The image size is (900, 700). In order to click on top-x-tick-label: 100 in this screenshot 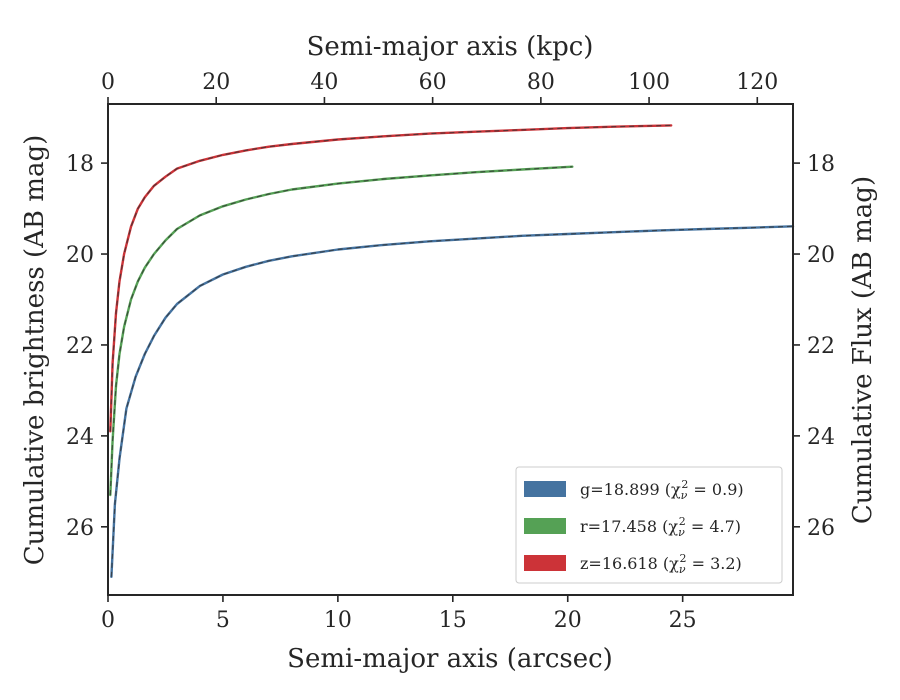, I will do `click(649, 82)`.